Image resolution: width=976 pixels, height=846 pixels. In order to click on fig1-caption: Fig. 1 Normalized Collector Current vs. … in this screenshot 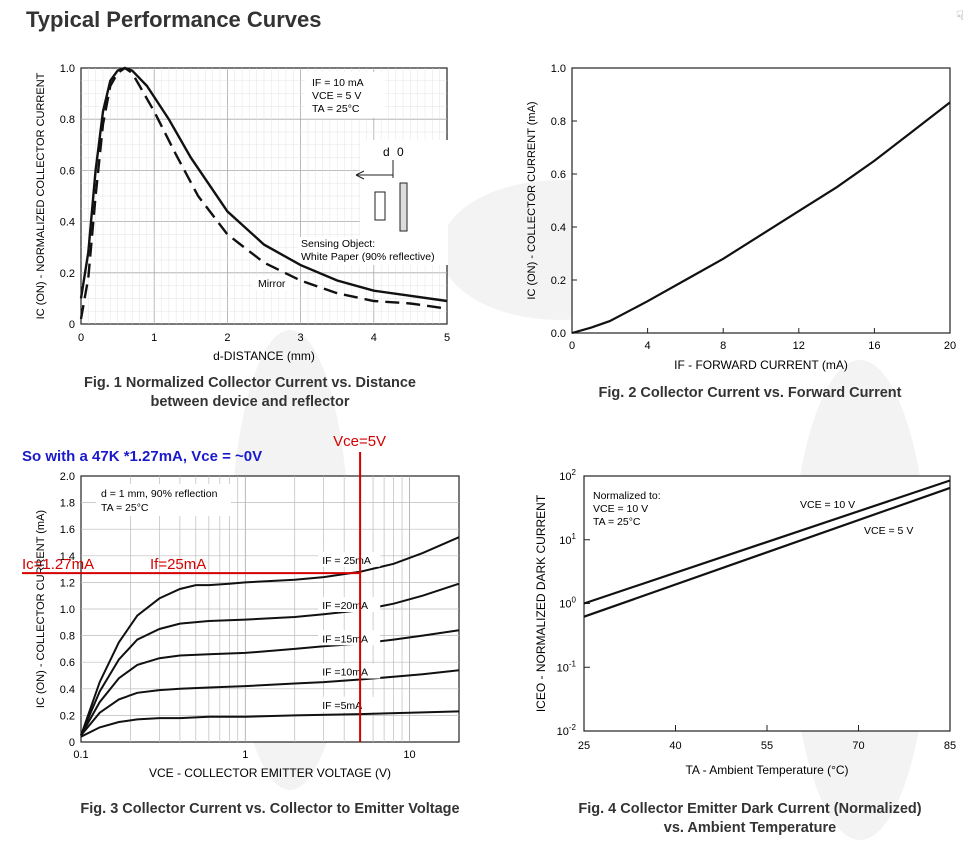, I will do `click(250, 393)`.